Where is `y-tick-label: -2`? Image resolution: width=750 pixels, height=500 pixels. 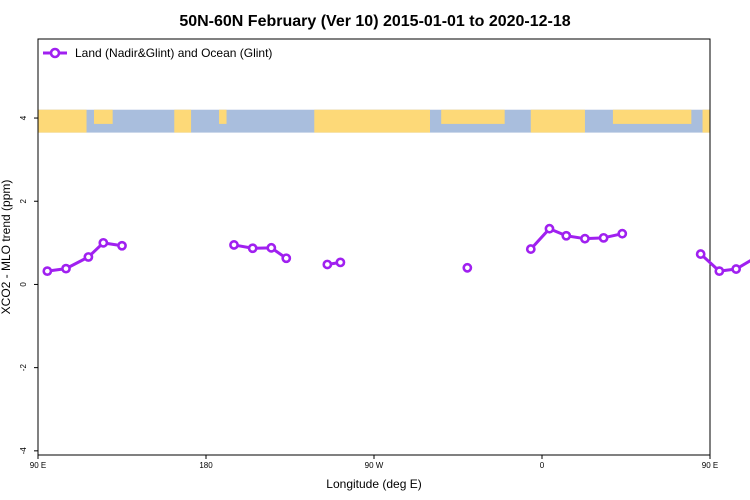
y-tick-label: -2 is located at coordinates (23, 368).